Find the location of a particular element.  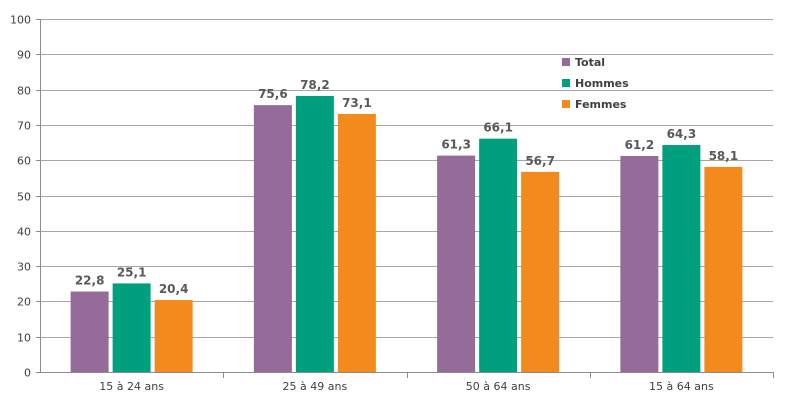

x-category-label: 15 à 24 ans is located at coordinates (131, 386).